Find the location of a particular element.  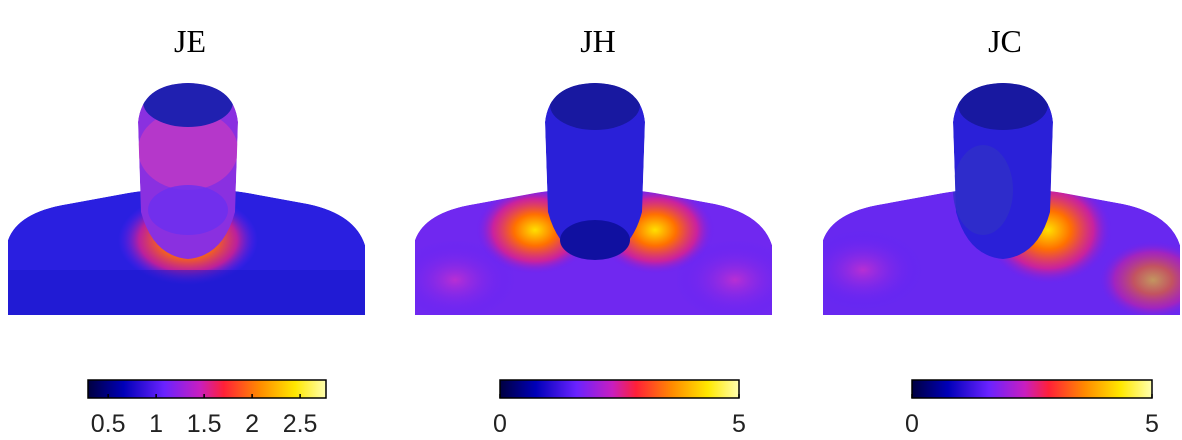

panel-title: JH is located at coordinates (598, 41).